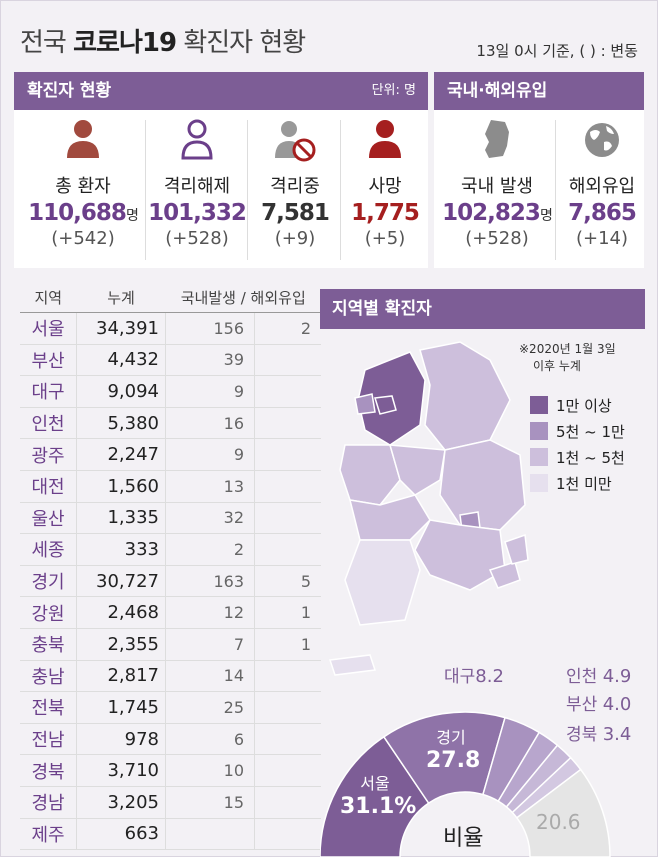  What do you see at coordinates (210, 739) in the screenshot?
I see `cell-domestic: 6` at bounding box center [210, 739].